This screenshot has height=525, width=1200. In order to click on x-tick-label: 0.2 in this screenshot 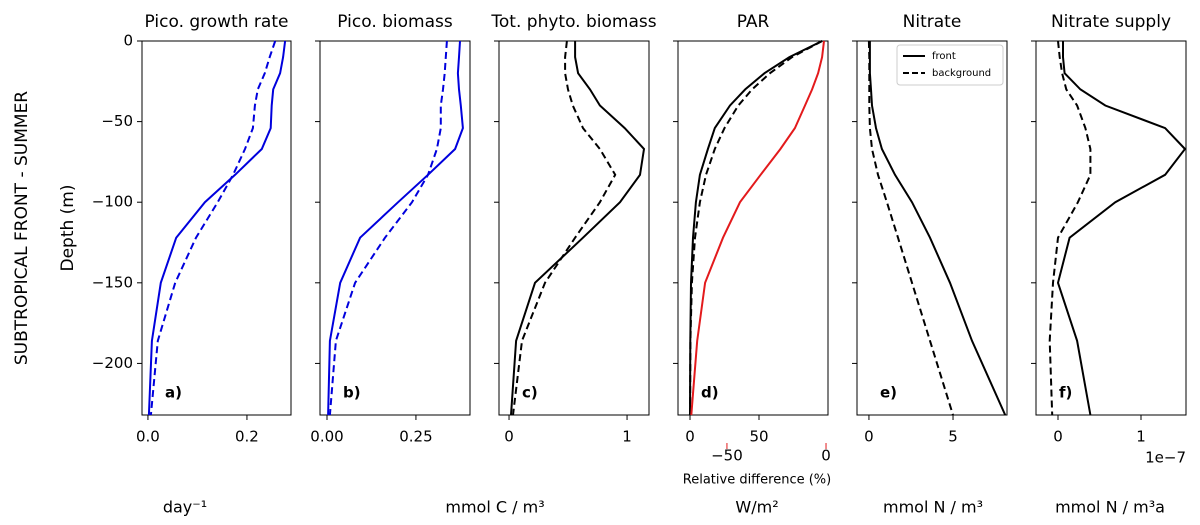, I will do `click(247, 437)`.